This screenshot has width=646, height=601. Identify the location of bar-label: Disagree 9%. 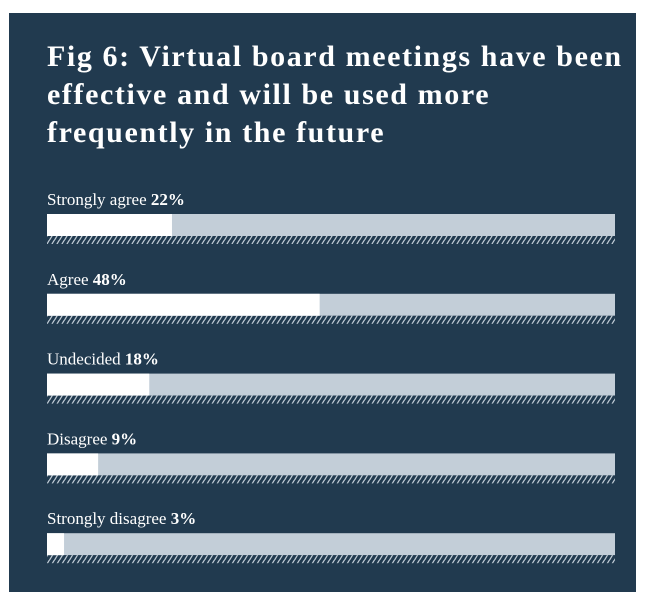
(92, 438).